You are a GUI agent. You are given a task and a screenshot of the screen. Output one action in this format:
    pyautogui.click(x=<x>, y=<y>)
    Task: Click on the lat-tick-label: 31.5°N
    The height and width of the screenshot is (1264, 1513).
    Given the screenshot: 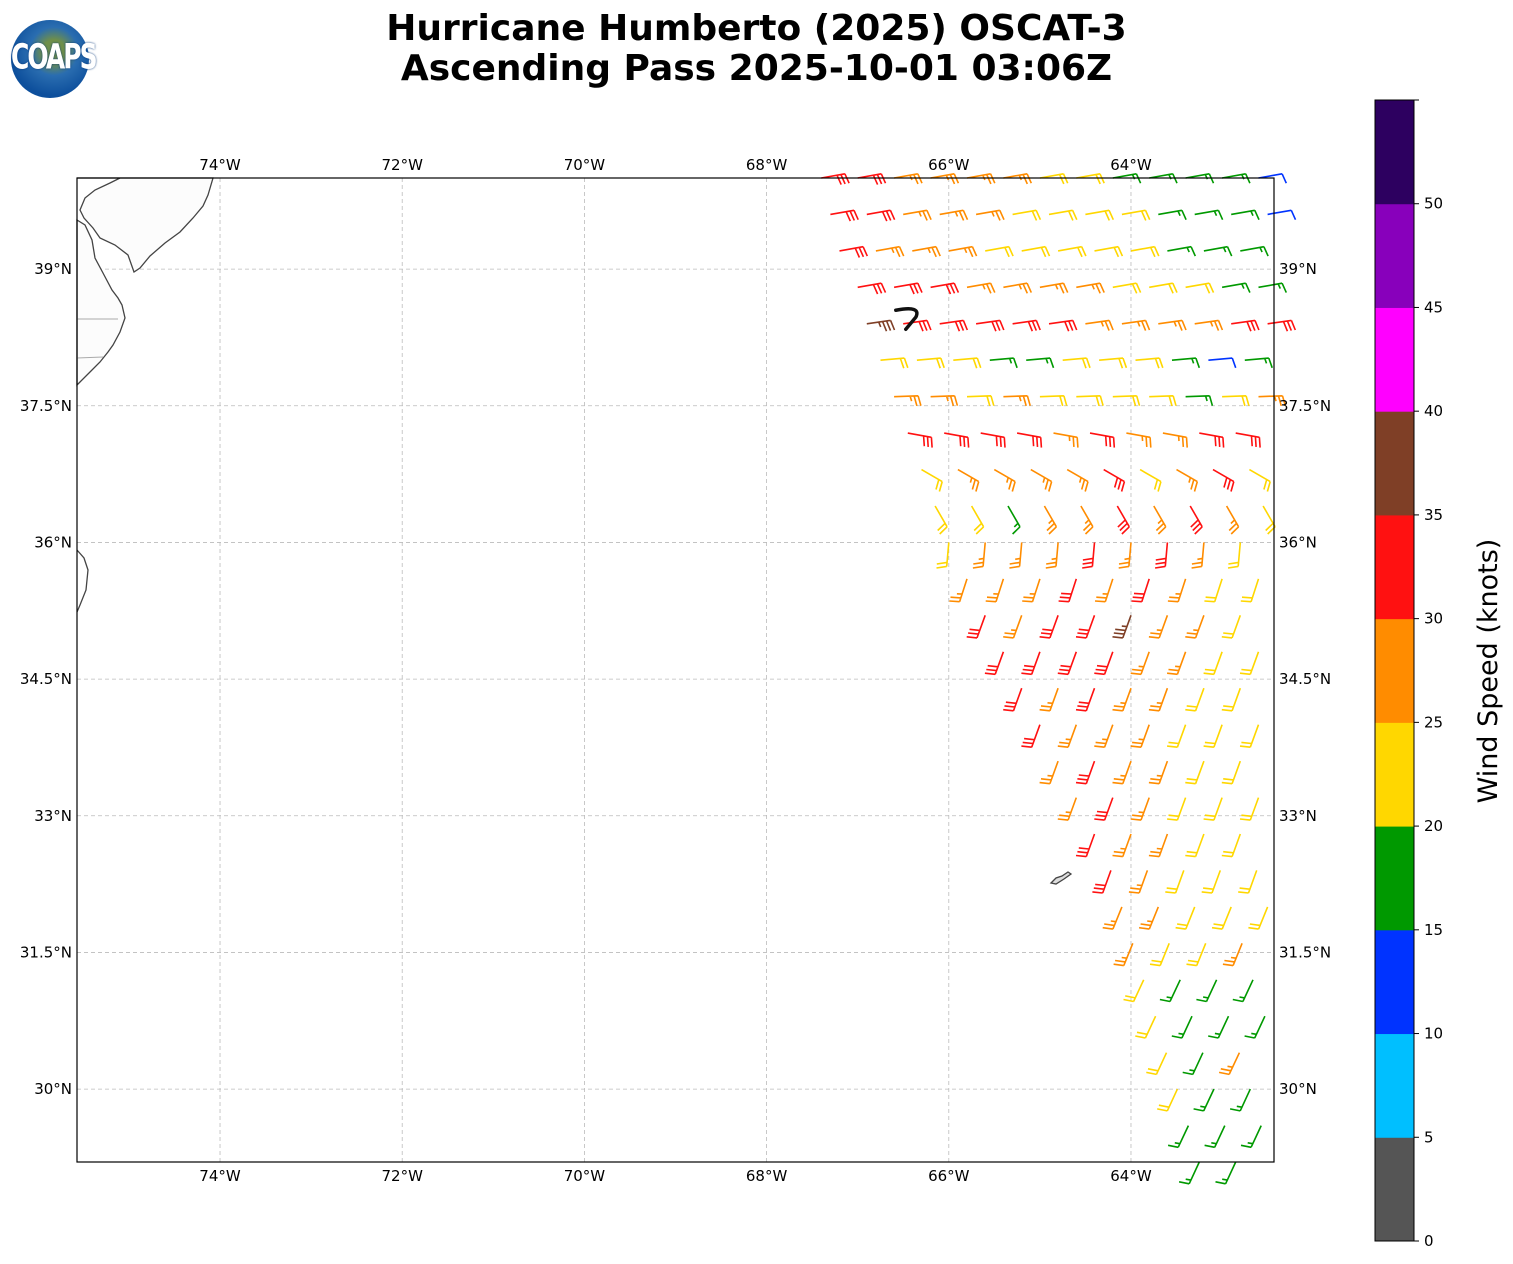 What is the action you would take?
    pyautogui.click(x=46, y=952)
    